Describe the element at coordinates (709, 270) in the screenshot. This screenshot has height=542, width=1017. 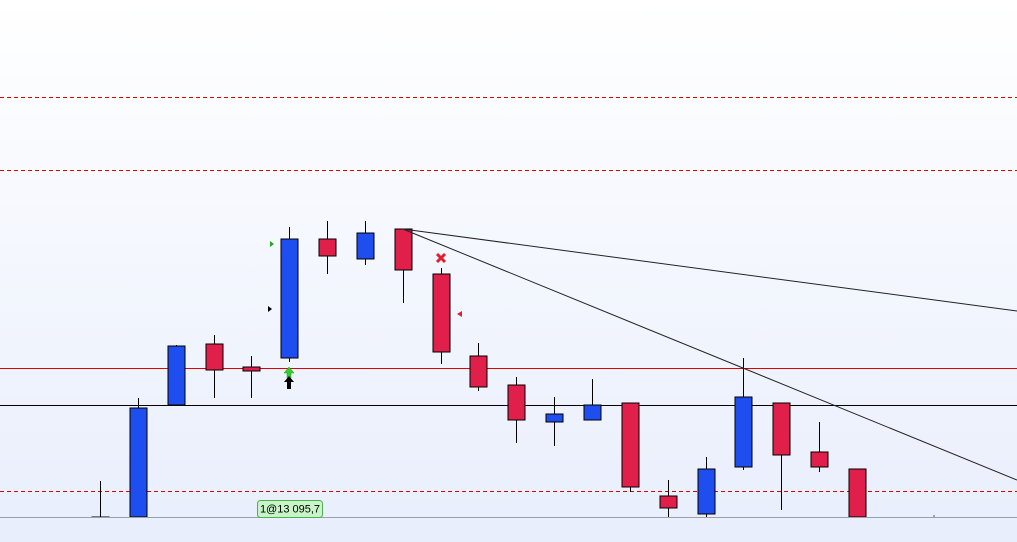
I see `trend-line` at that location.